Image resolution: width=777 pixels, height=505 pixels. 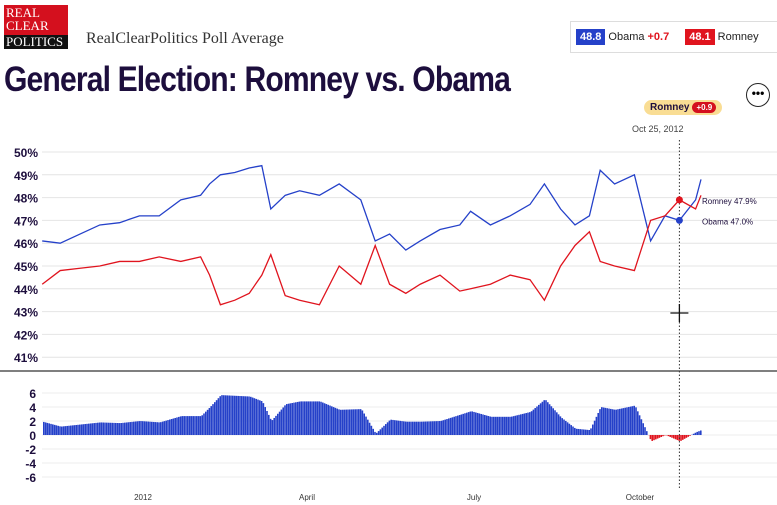 I want to click on leader-badge: Romney +0.9, so click(x=683, y=107).